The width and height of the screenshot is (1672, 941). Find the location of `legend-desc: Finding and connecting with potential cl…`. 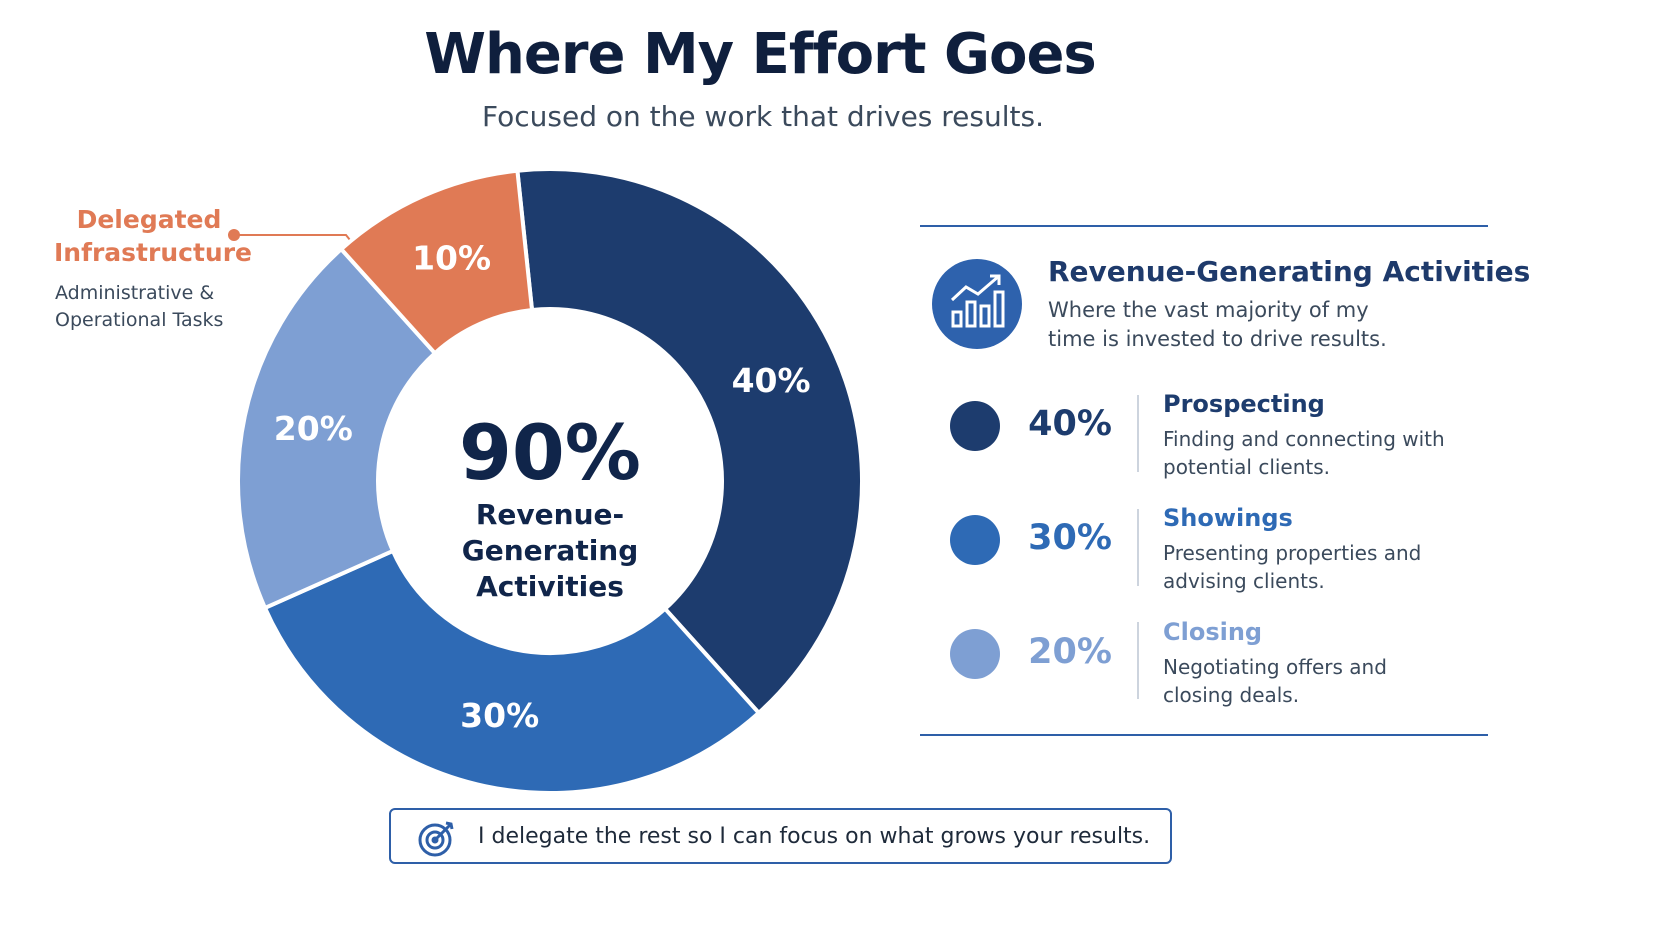

legend-desc: Finding and connecting with potential cl… is located at coordinates (1304, 453).